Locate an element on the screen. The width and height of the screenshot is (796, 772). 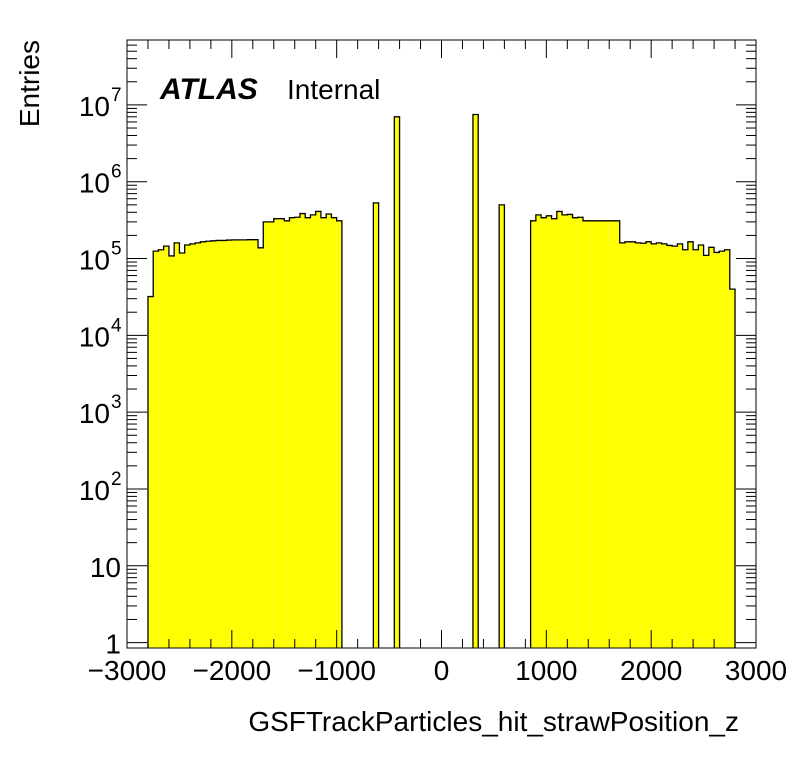
atlas-label: ATLAS is located at coordinates (208, 89).